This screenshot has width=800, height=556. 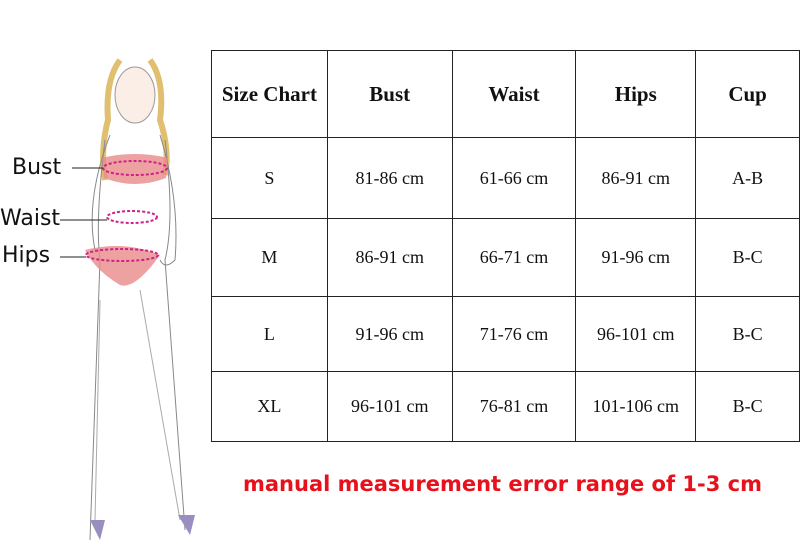 What do you see at coordinates (389, 94) in the screenshot?
I see `header-bust: Bust` at bounding box center [389, 94].